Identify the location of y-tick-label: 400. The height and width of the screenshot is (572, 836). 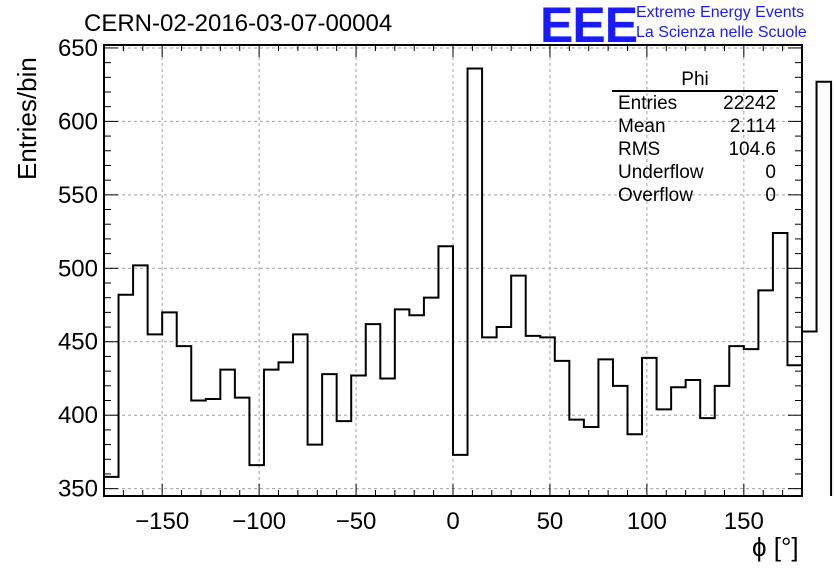
(78, 415).